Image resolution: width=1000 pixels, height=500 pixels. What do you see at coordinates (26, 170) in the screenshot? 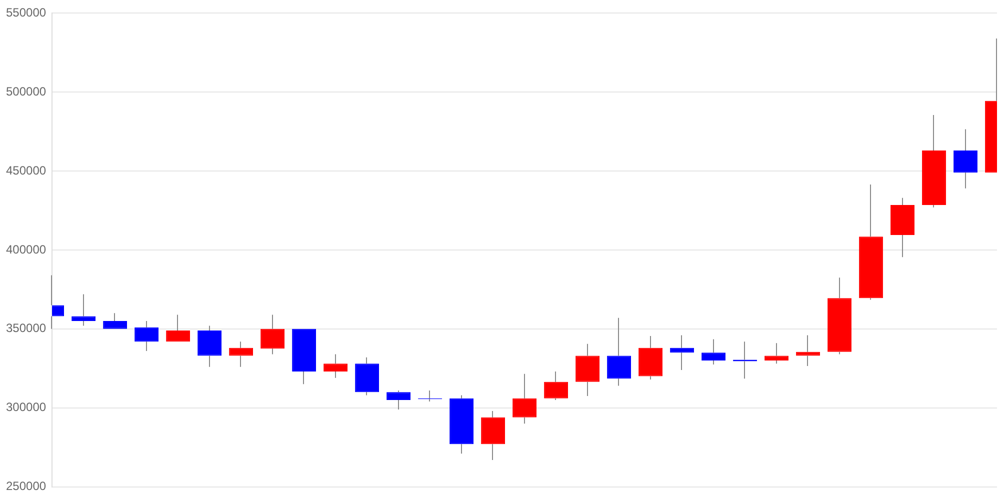
I see `y-tick-label: 450000` at bounding box center [26, 170].